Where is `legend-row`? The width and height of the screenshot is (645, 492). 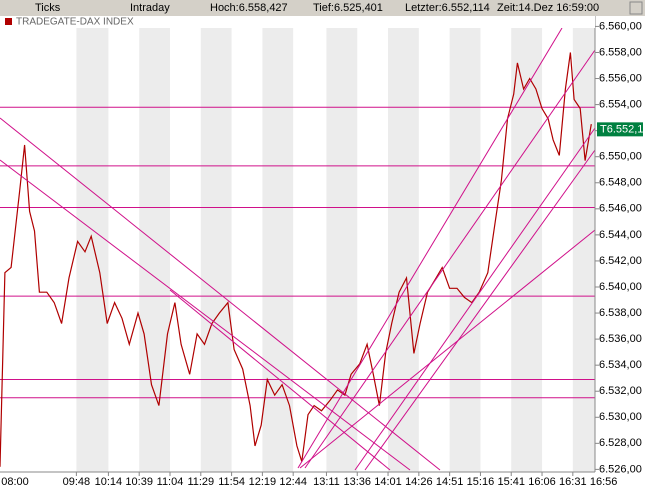 legend-row is located at coordinates (297, 22).